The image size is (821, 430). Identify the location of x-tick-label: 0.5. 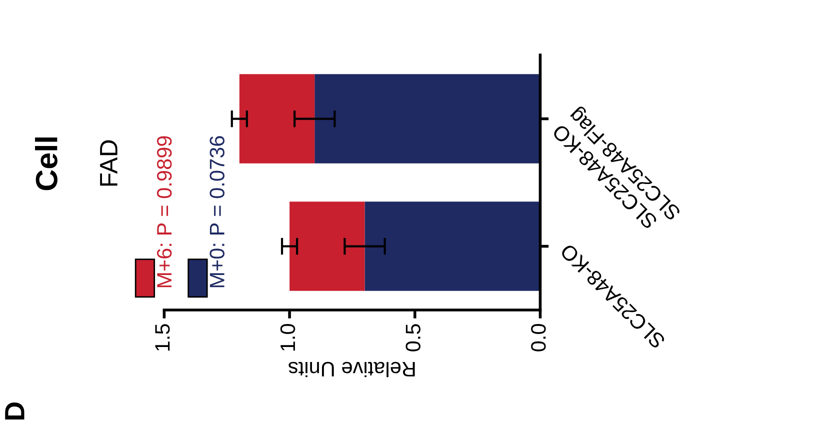
(413, 338).